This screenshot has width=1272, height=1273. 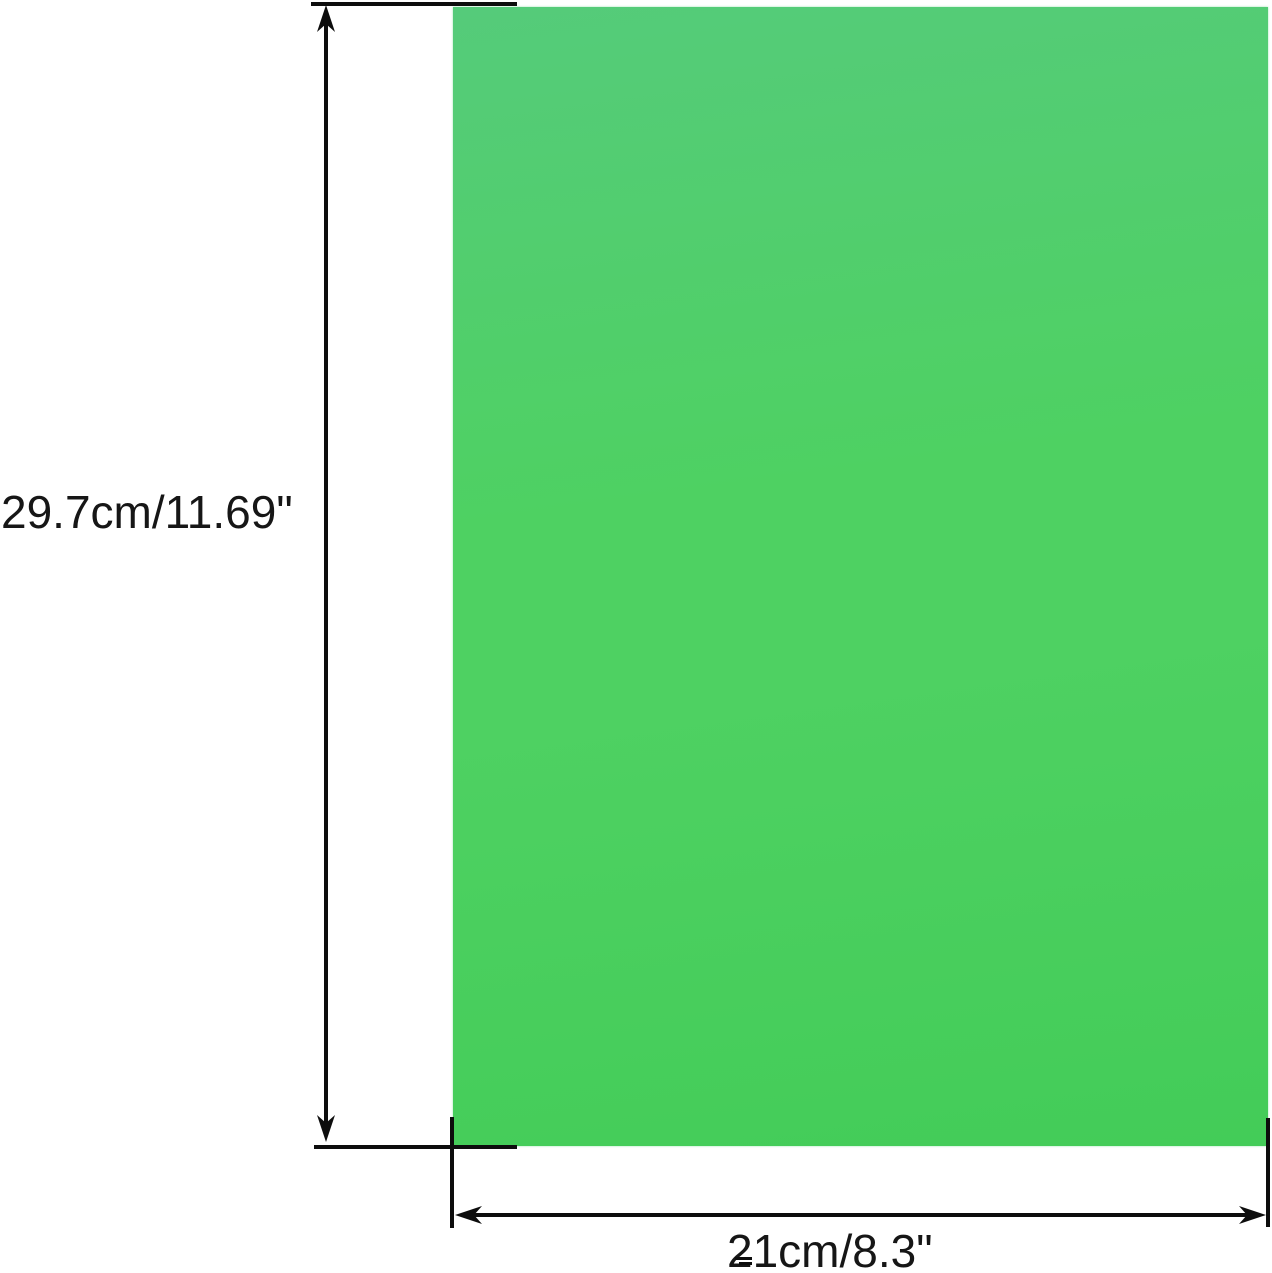 What do you see at coordinates (147, 512) in the screenshot?
I see `height-dimension-label: 29.7cm/11.69"` at bounding box center [147, 512].